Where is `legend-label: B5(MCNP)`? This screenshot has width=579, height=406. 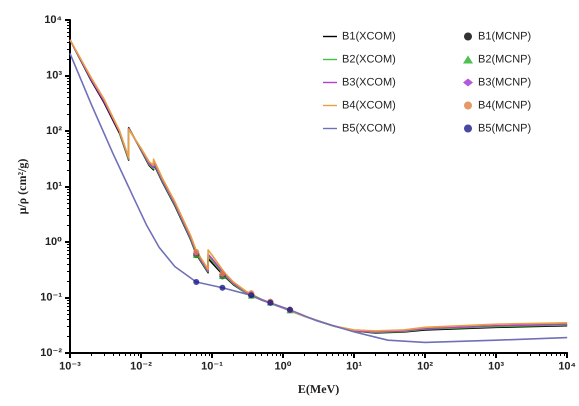
legend-label: B5(MCNP) is located at coordinates (505, 128).